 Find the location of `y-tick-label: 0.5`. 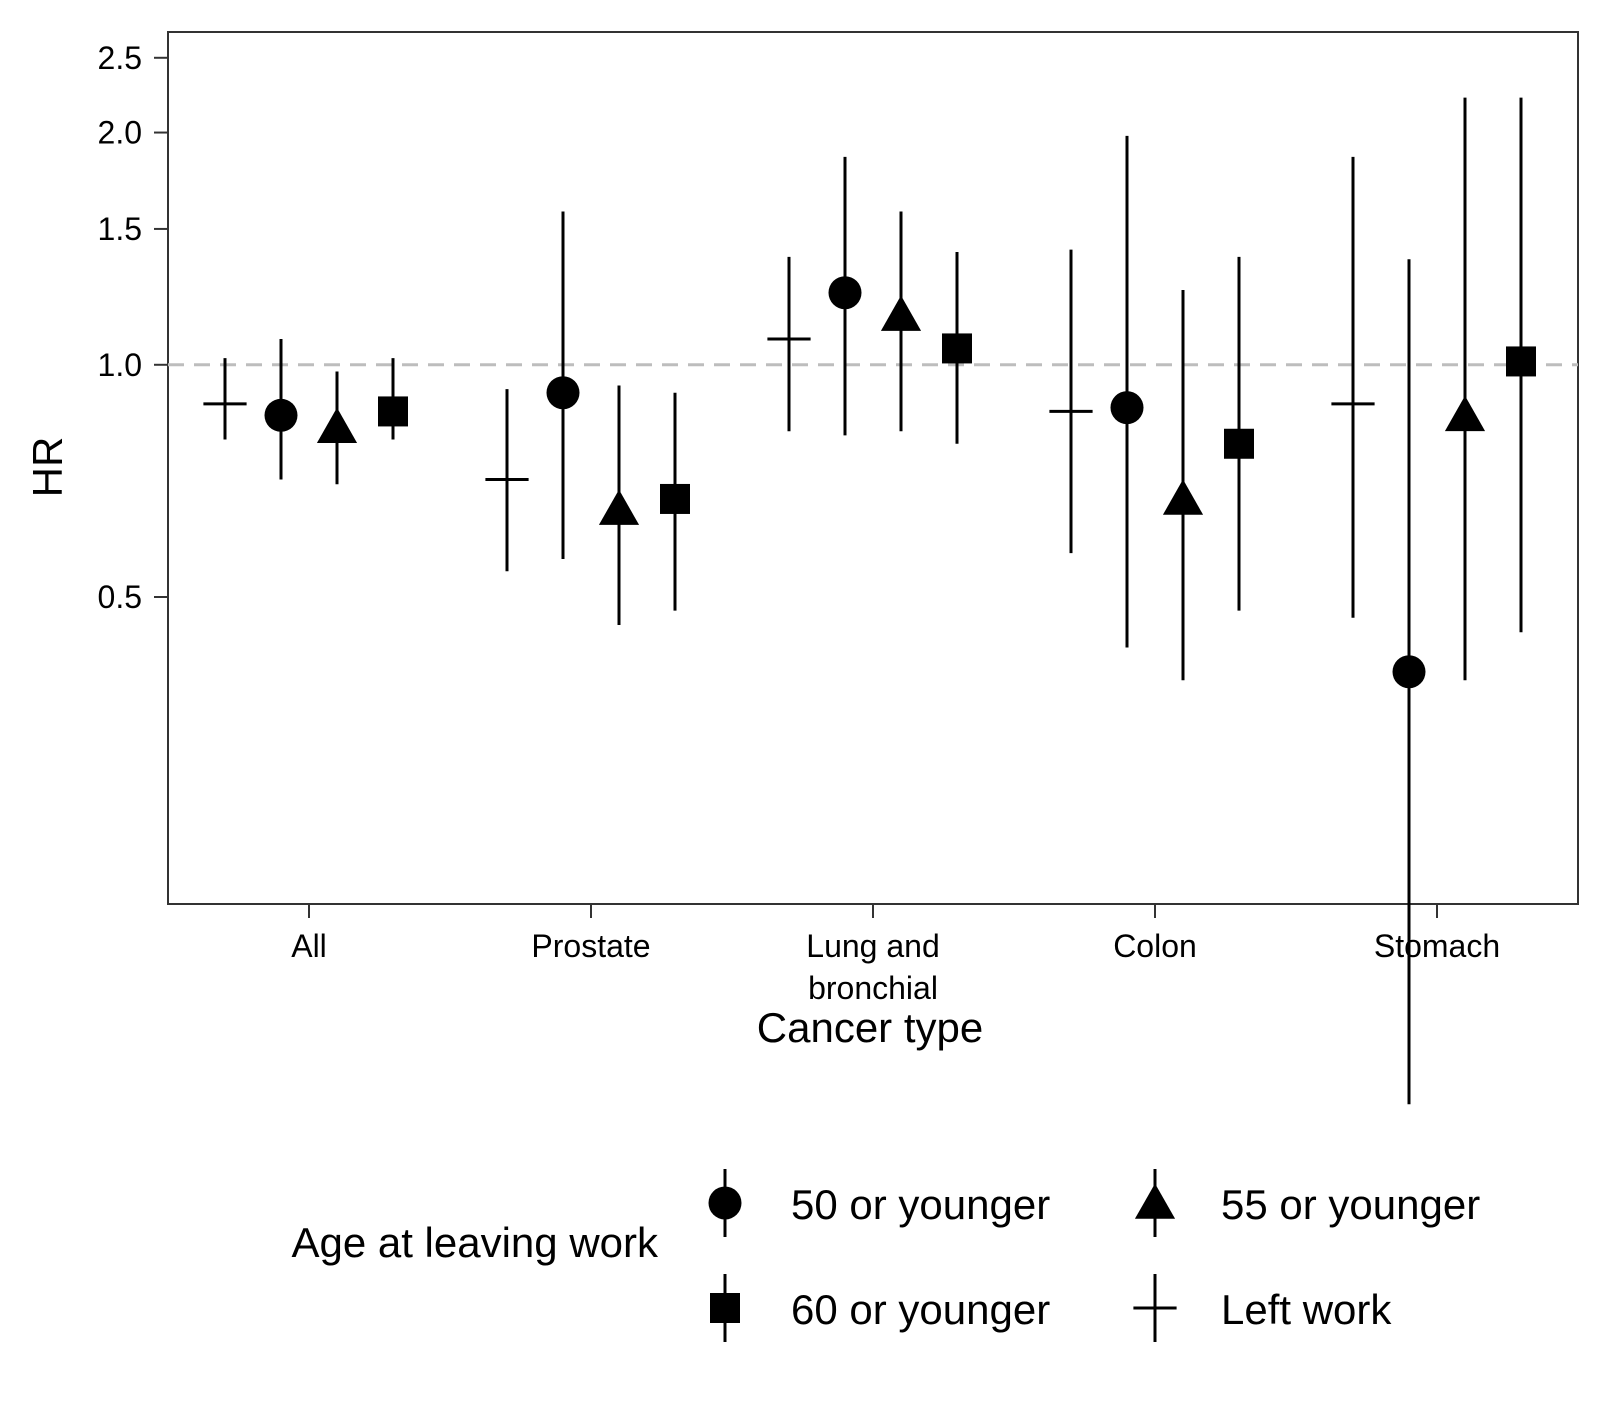

y-tick-label: 0.5 is located at coordinates (120, 597).